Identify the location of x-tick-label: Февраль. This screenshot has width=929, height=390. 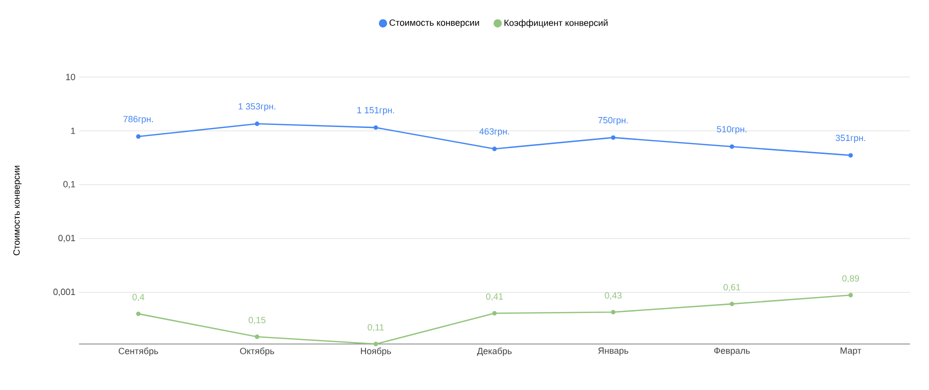
(732, 352).